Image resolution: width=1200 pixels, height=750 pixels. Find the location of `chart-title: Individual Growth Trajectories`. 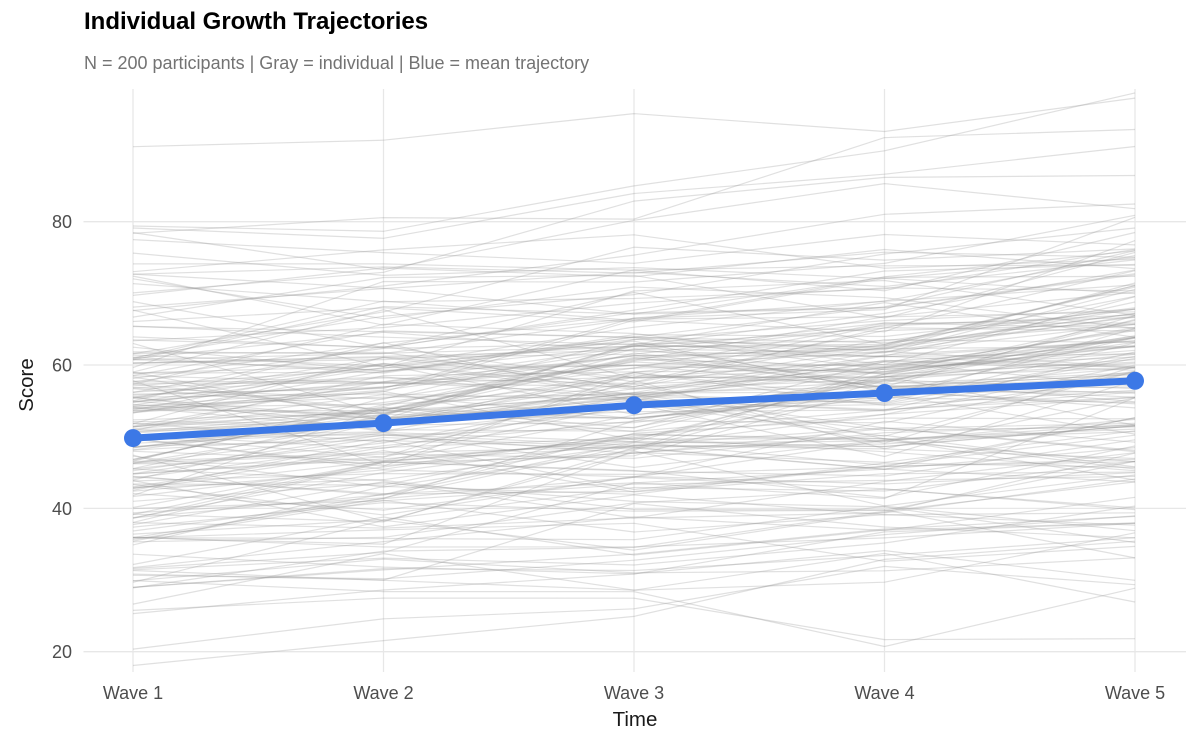

chart-title: Individual Growth Trajectories is located at coordinates (256, 21).